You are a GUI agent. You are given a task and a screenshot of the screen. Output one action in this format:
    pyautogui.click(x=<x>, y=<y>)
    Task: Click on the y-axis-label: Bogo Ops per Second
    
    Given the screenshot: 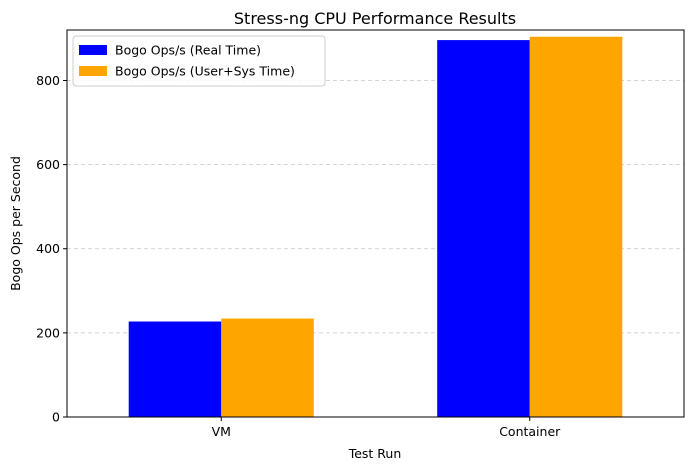 What is the action you would take?
    pyautogui.click(x=15, y=223)
    